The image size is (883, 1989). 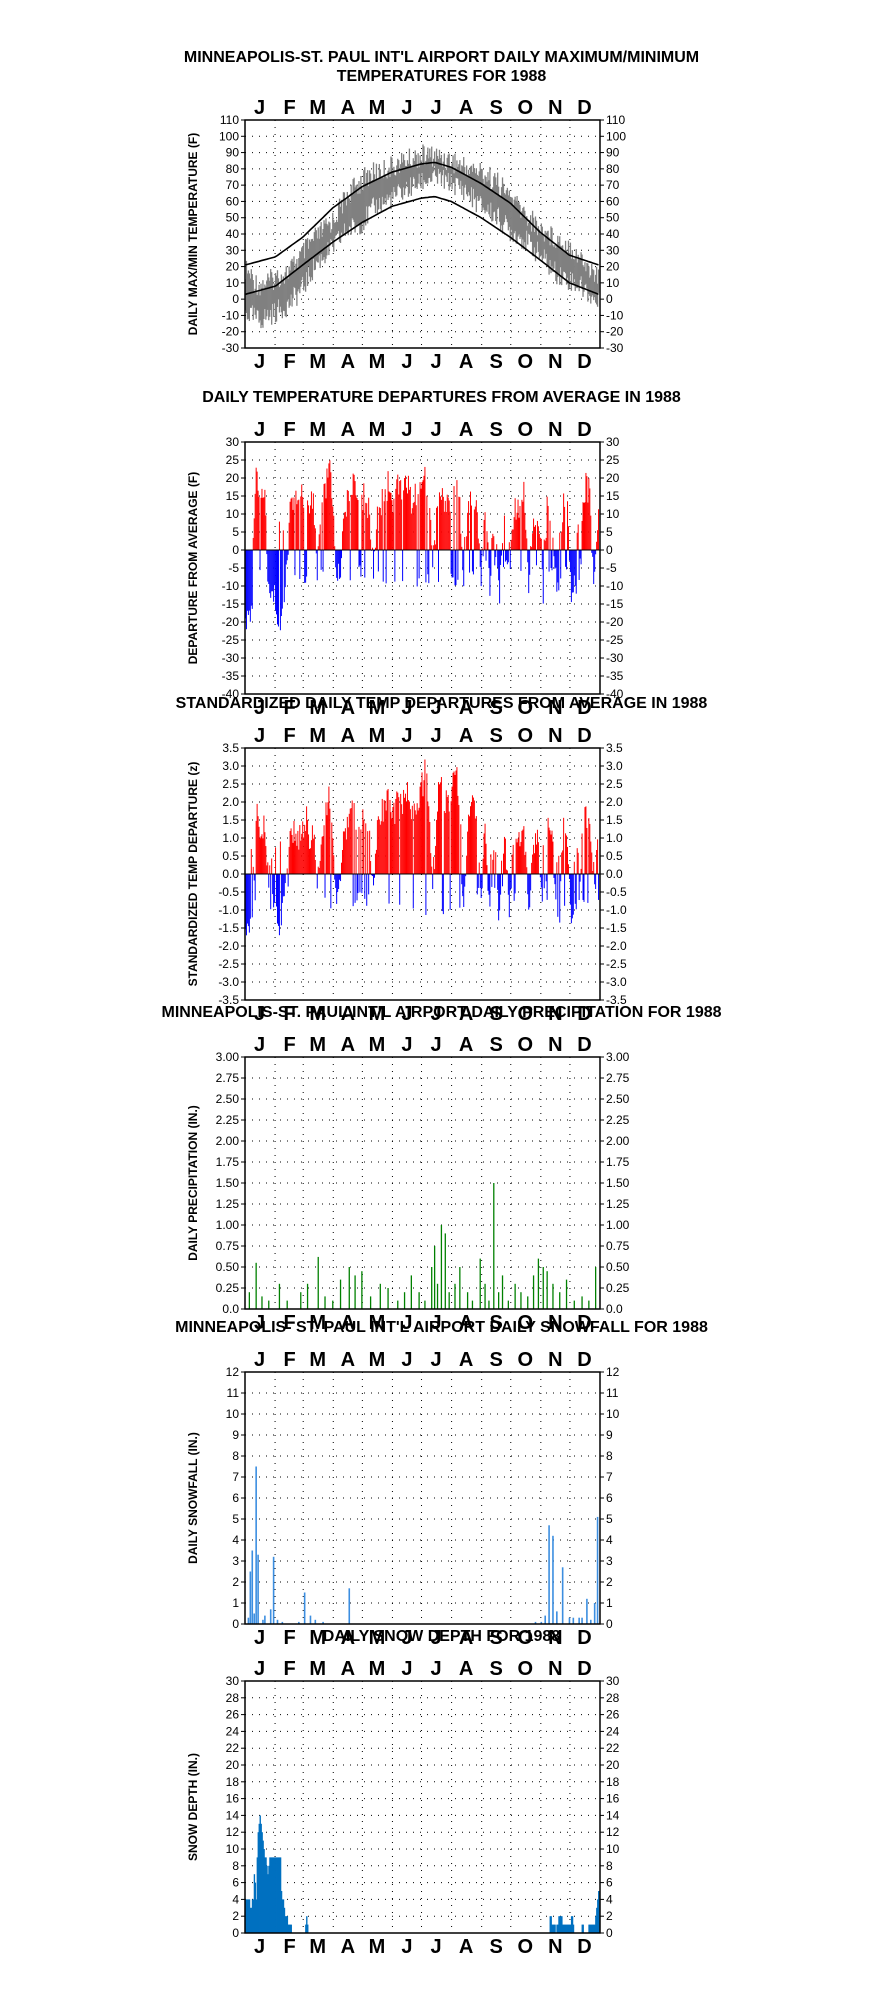 What do you see at coordinates (235, 1498) in the screenshot?
I see `y-tick-label-left: 6` at bounding box center [235, 1498].